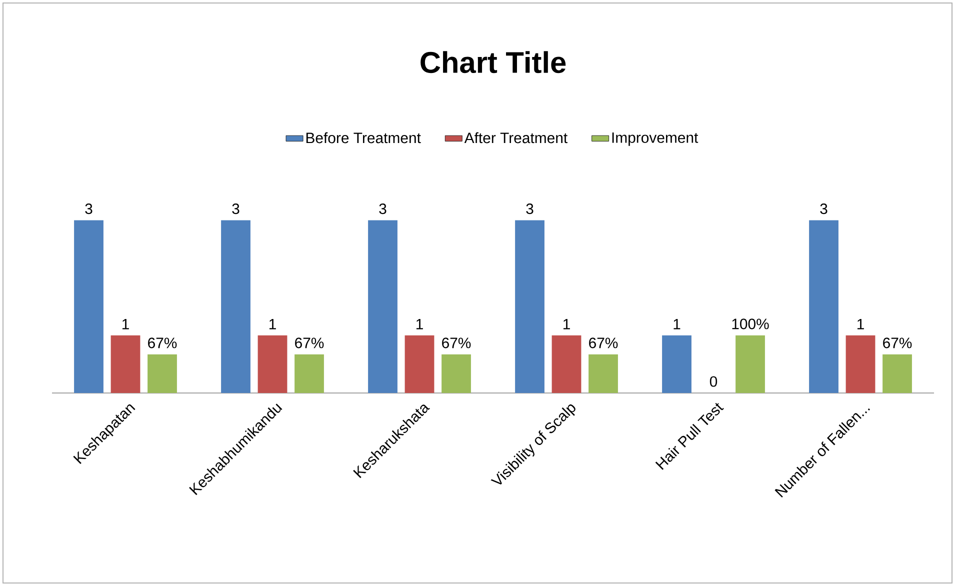 This screenshot has width=955, height=586. I want to click on x-tick-label: Hair Pull Test, so click(689, 436).